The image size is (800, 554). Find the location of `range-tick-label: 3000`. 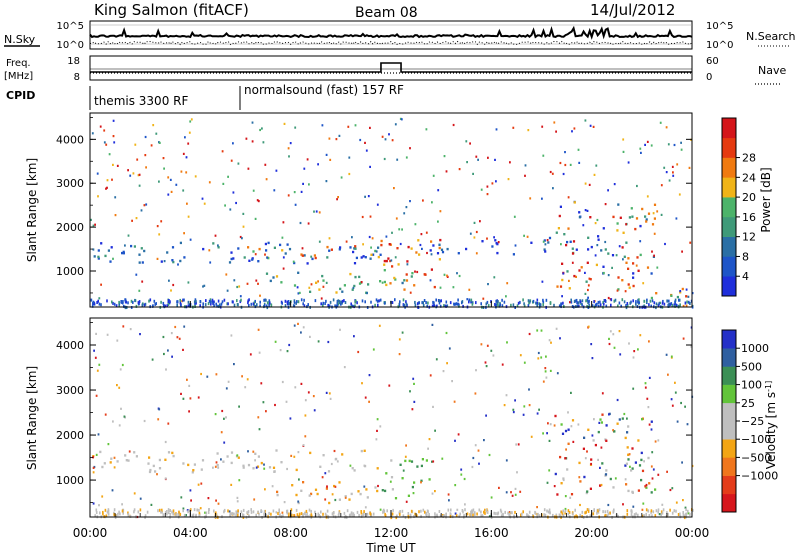

range-tick-label: 3000 is located at coordinates (70, 390).